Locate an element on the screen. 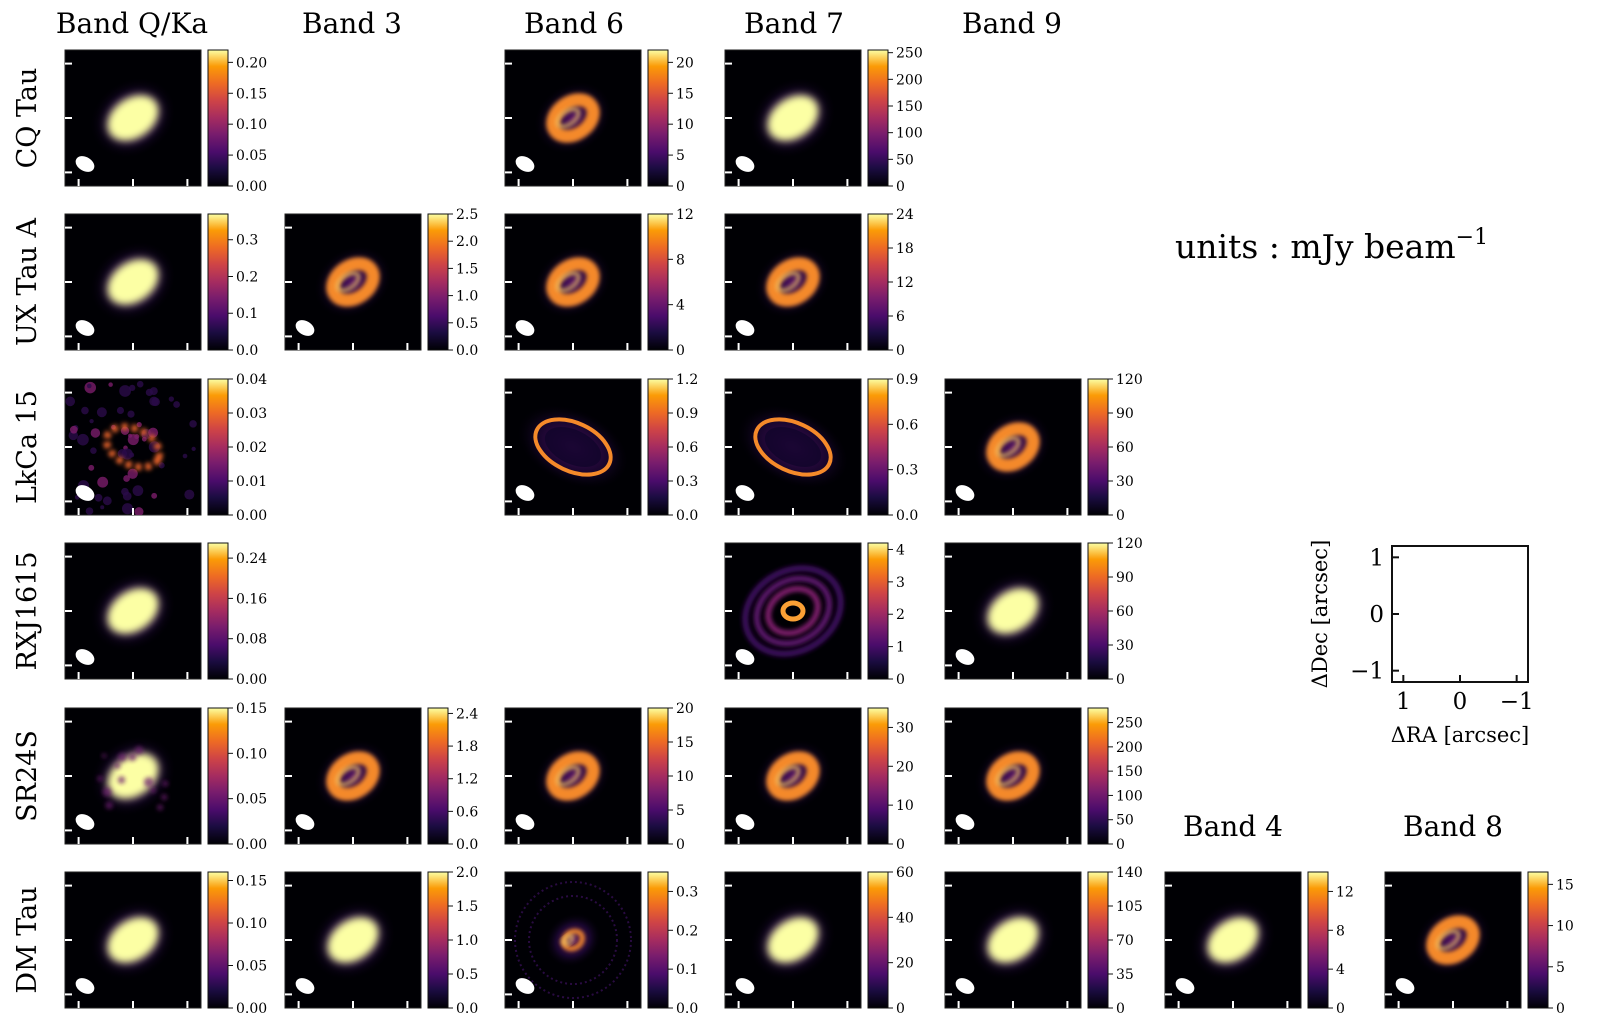  reference-y-tick-label: −1 is located at coordinates (1367, 672).